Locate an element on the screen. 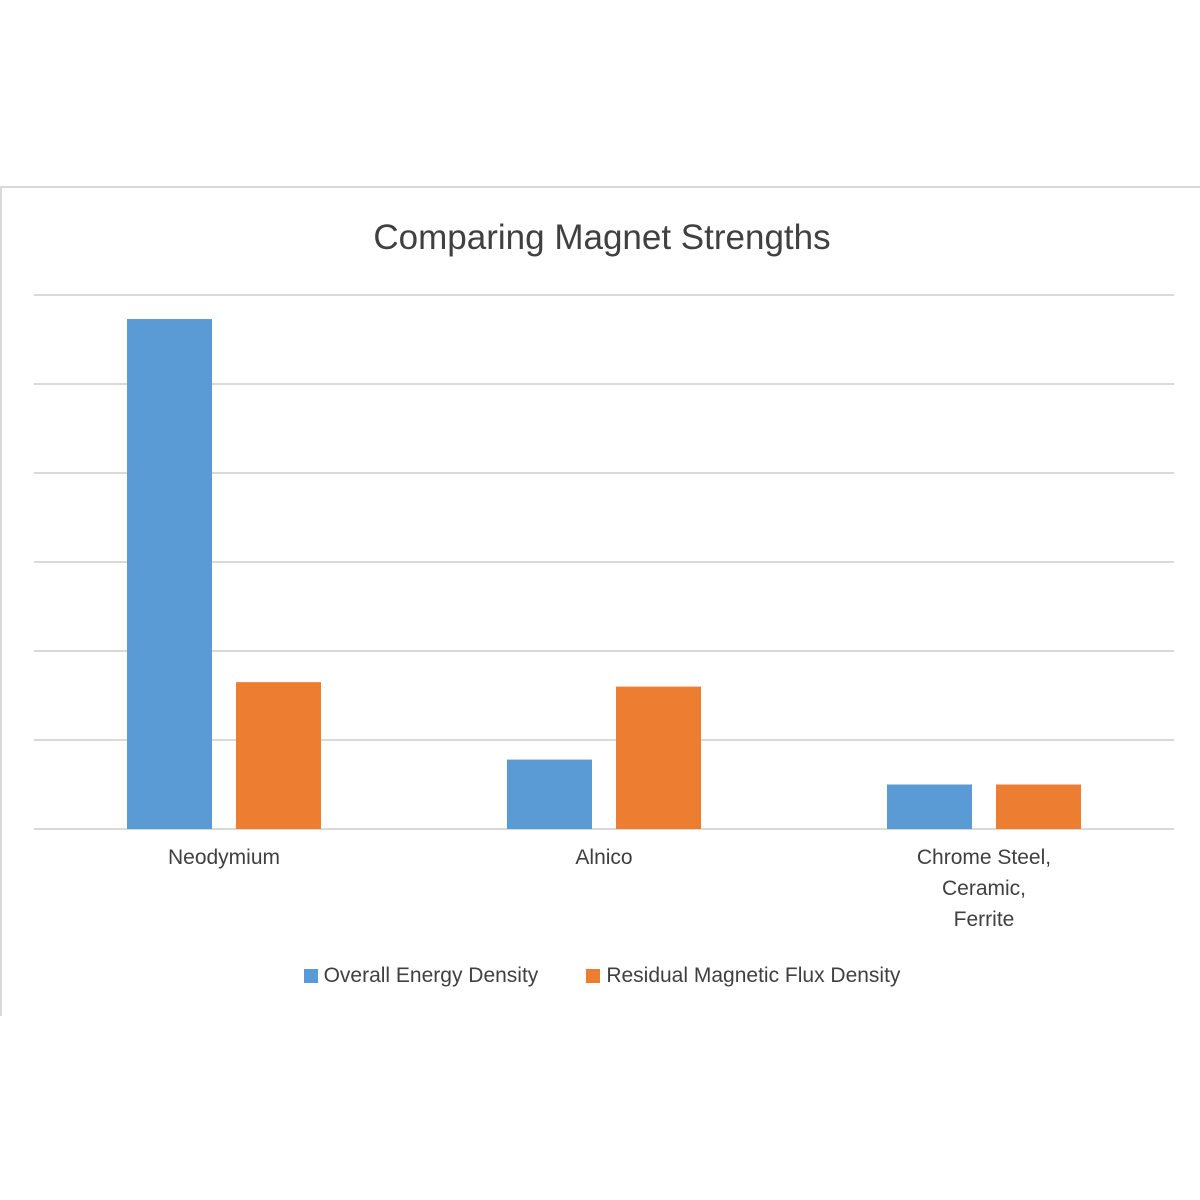 The image size is (1200, 1200). legend-label: Overall Energy Density is located at coordinates (431, 975).